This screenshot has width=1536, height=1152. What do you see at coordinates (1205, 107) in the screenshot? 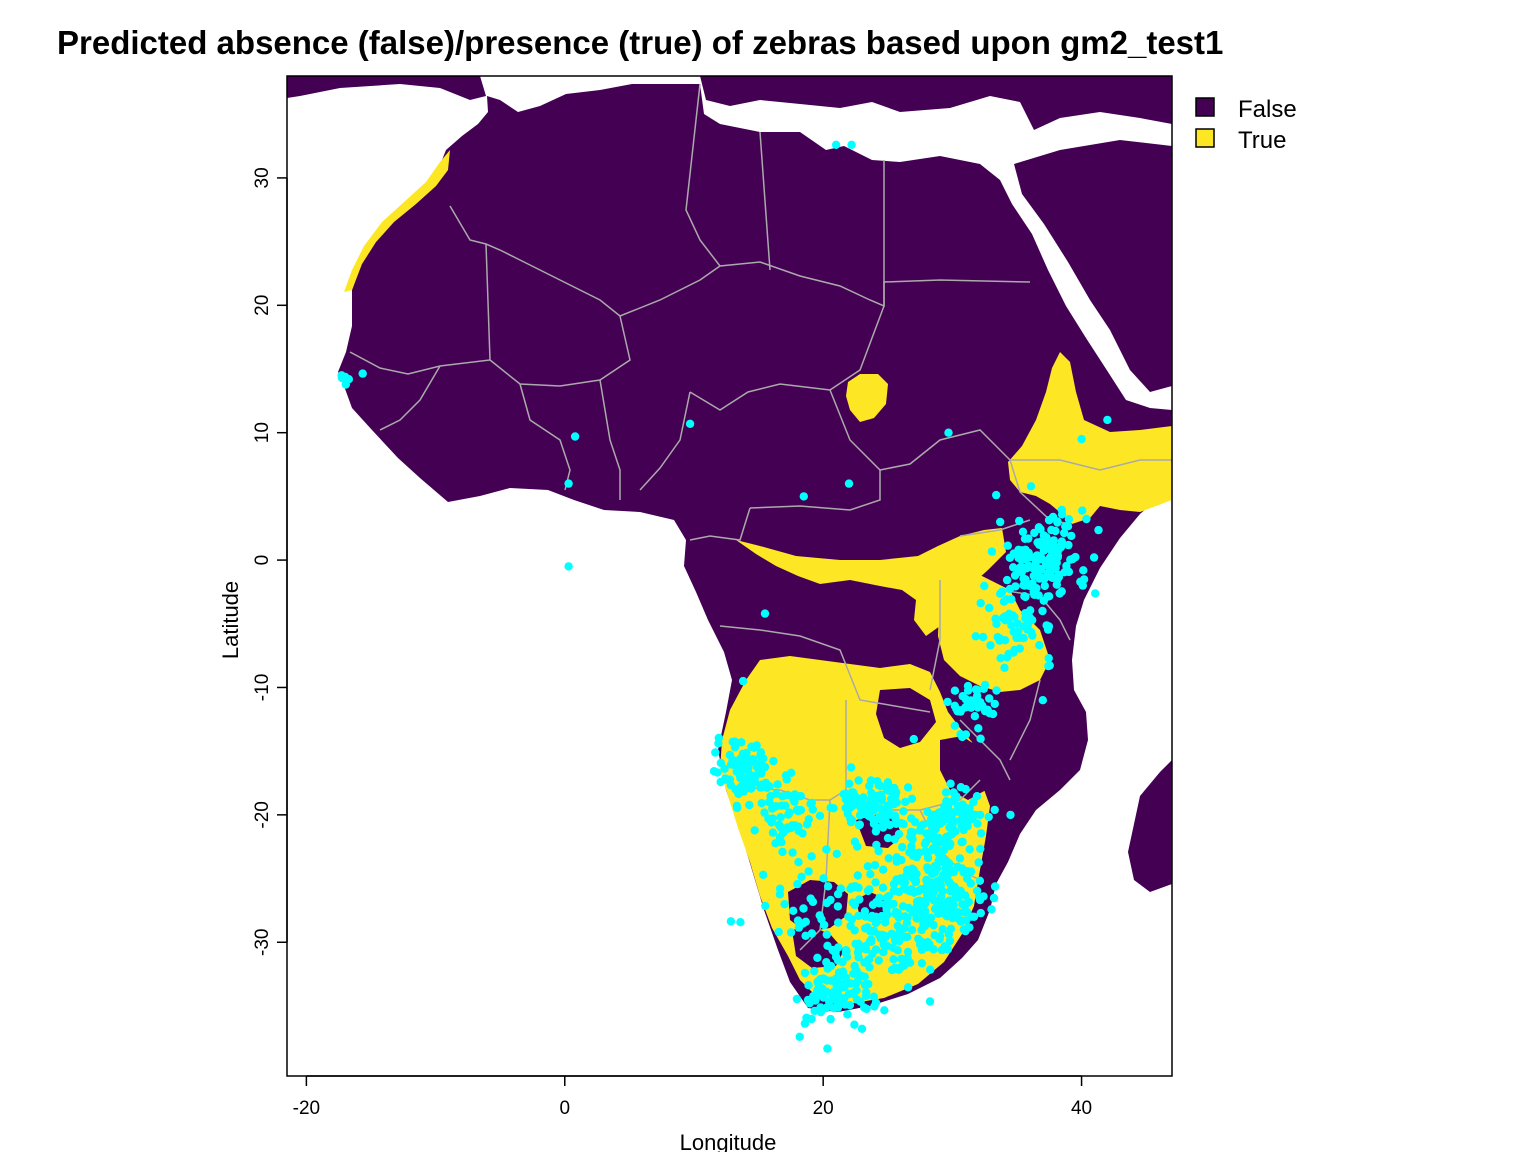
I see `legend-swatch-false` at bounding box center [1205, 107].